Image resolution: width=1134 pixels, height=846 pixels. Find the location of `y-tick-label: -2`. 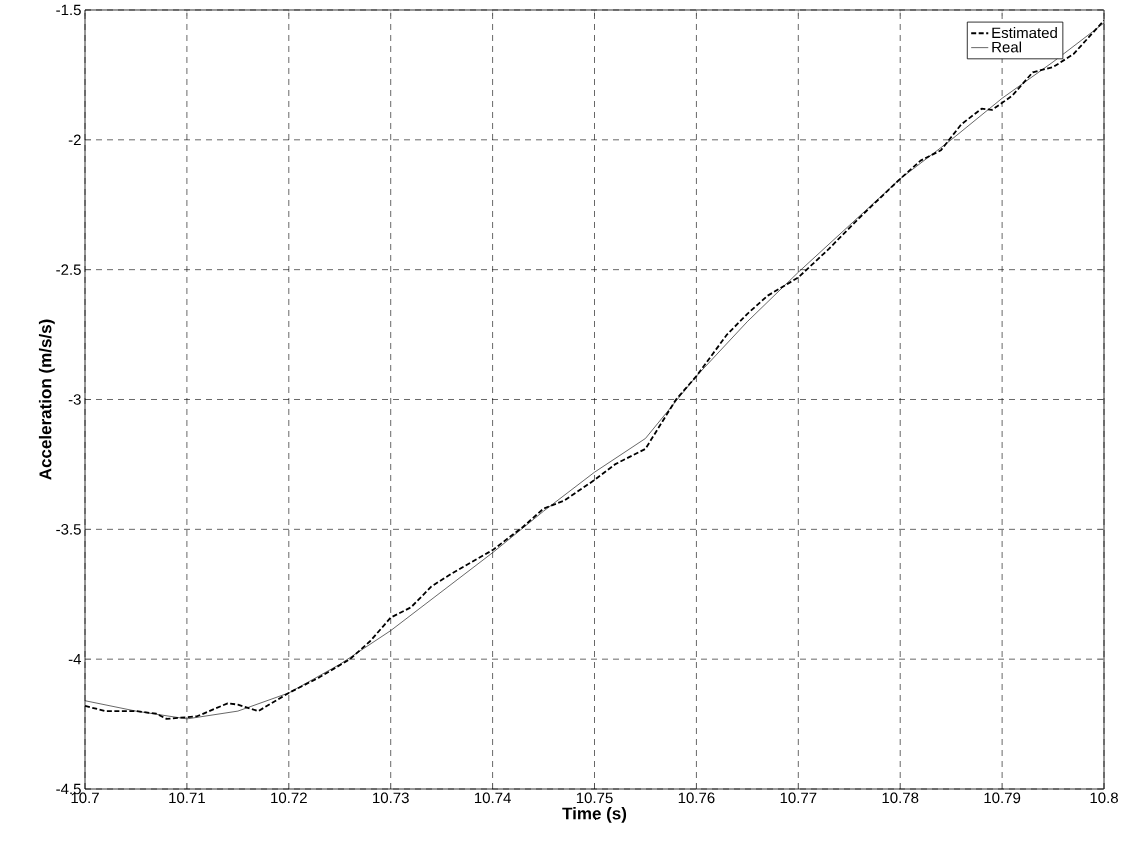

y-tick-label: -2 is located at coordinates (74, 140).